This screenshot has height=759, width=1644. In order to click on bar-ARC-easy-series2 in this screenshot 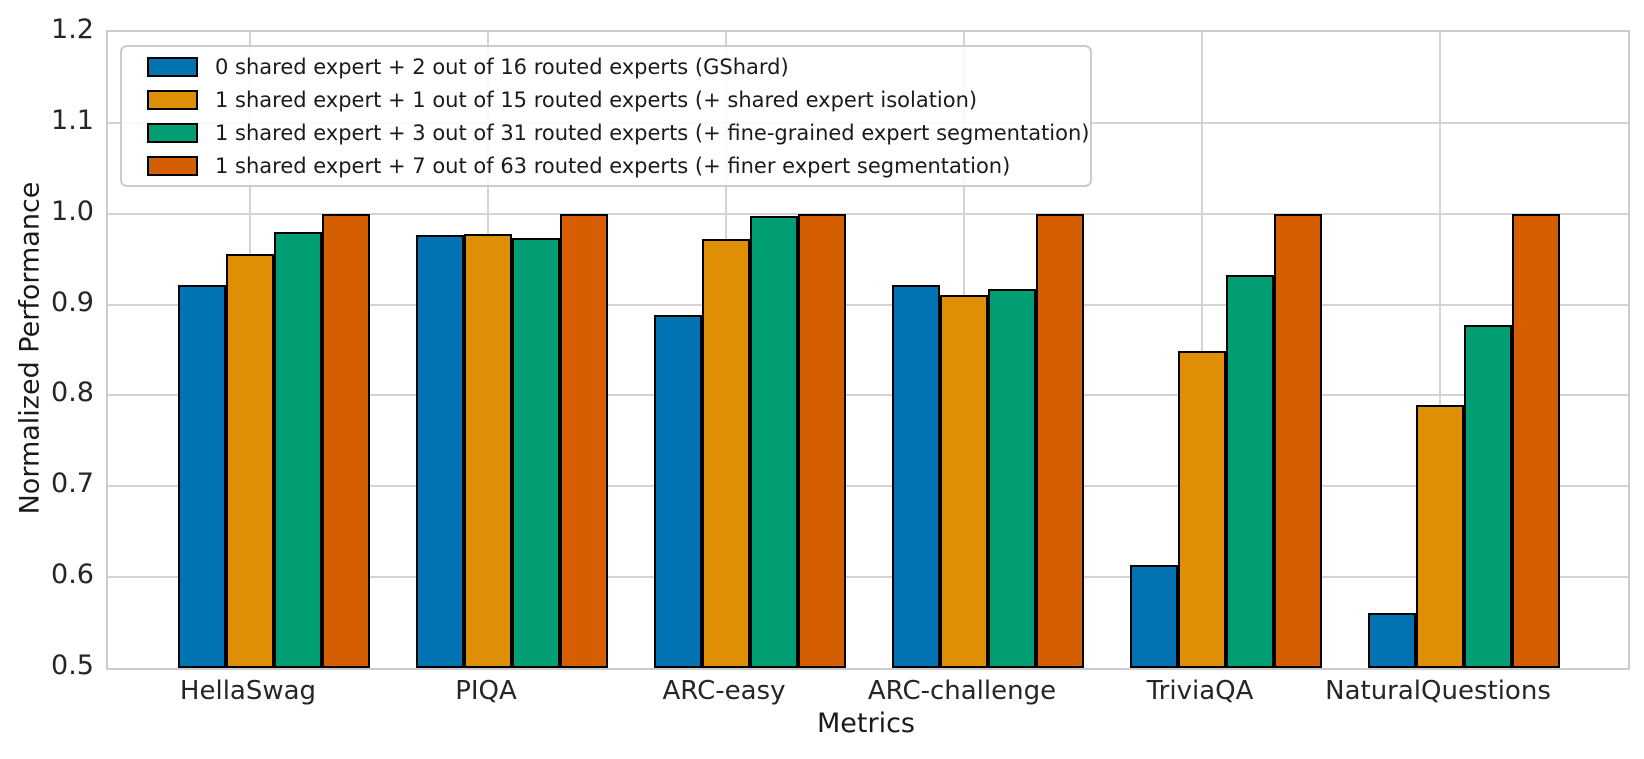, I will do `click(774, 441)`.